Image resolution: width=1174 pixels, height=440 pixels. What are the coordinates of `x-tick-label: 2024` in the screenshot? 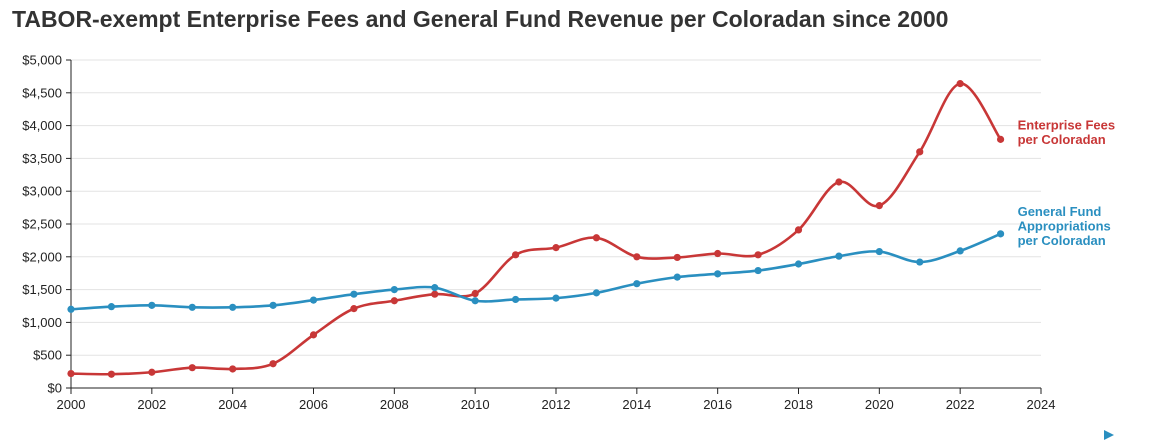 It's located at (1041, 404).